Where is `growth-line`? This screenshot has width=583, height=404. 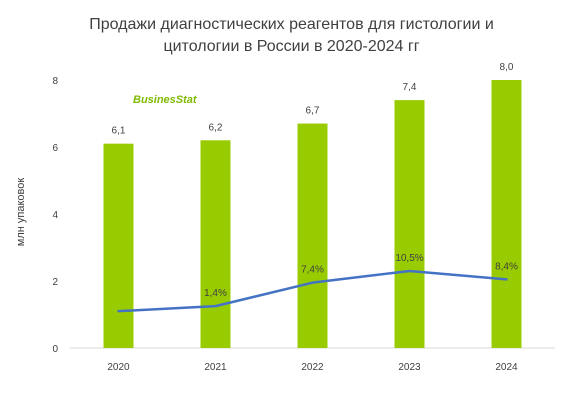
growth-line is located at coordinates (312, 291).